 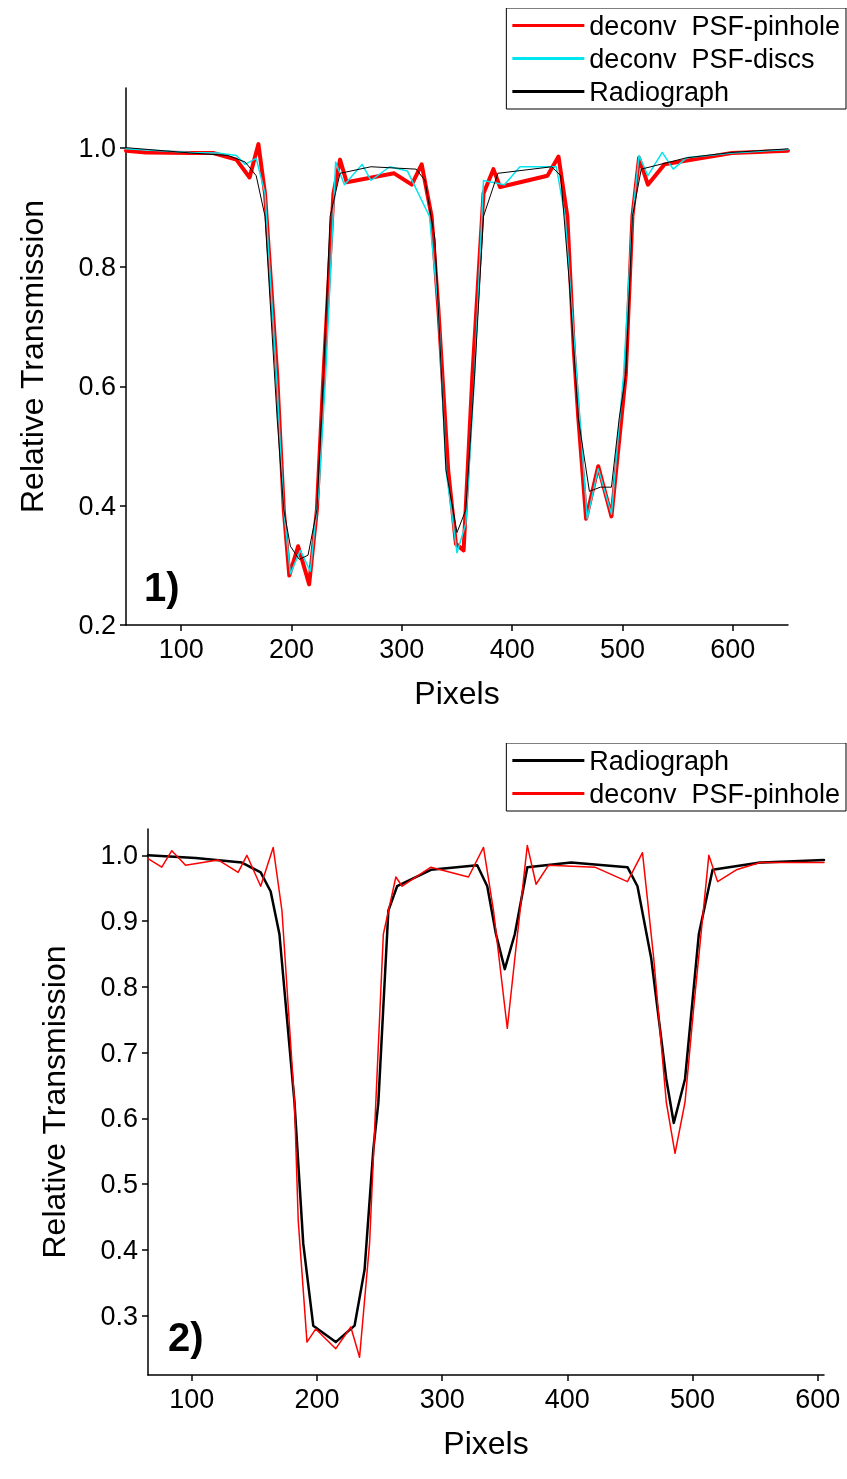 I want to click on y-tick-label: 0.7, so click(x=119, y=1052).